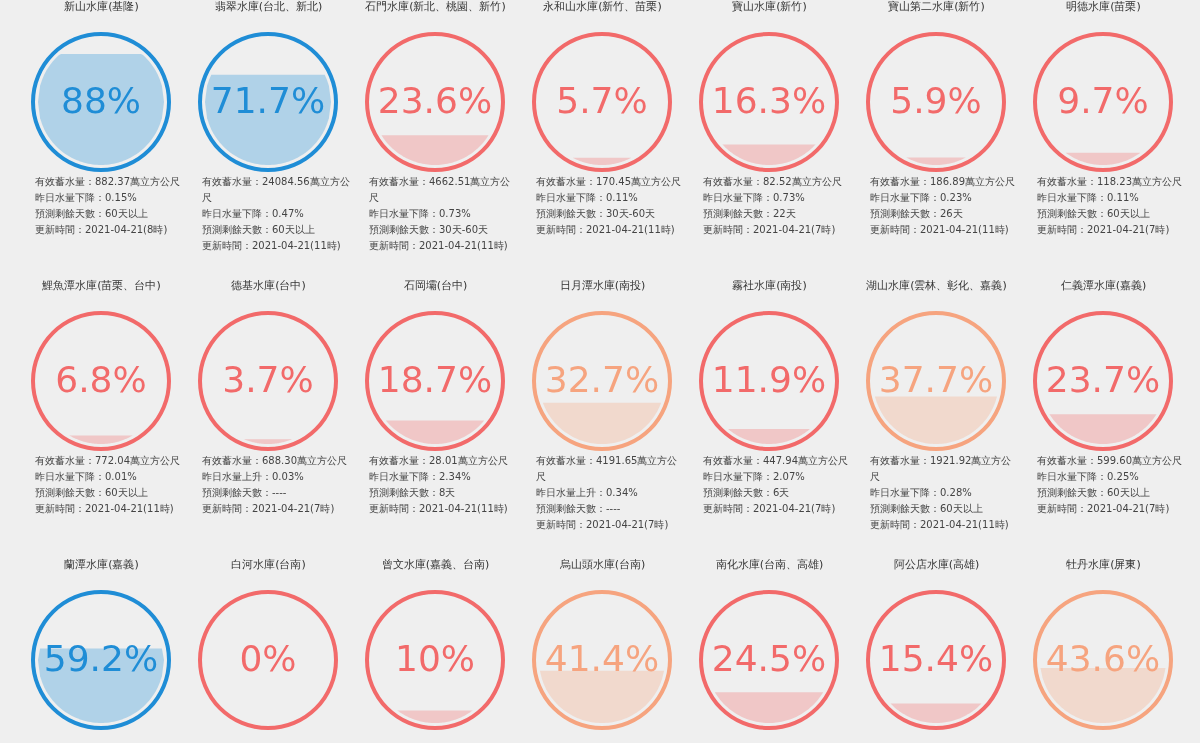 The width and height of the screenshot is (1200, 743). Describe the element at coordinates (86, 198) in the screenshot. I see `text: 昨日水量下降：0.15%` at that location.